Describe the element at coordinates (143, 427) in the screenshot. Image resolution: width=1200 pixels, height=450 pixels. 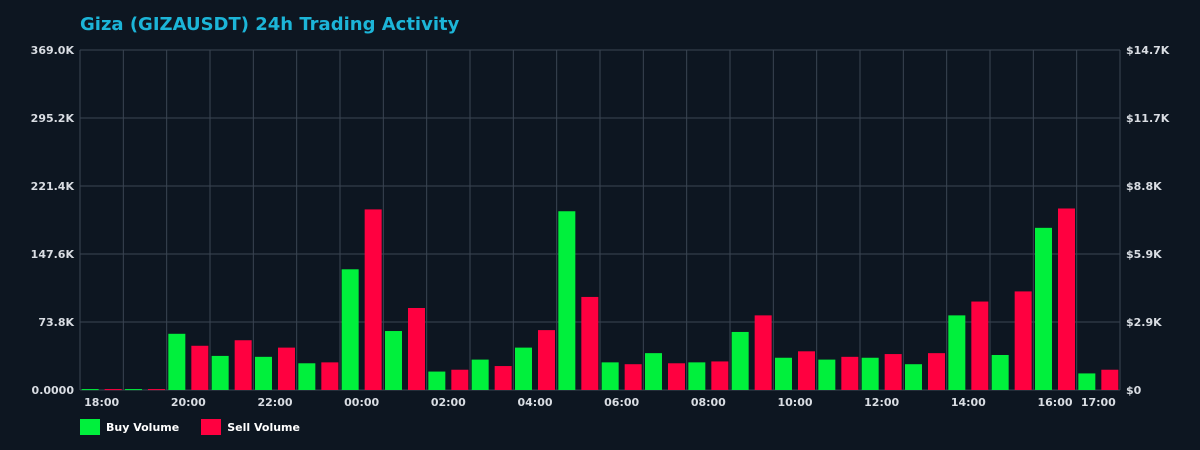
I see `legend-label-buy: Buy Volume` at that location.